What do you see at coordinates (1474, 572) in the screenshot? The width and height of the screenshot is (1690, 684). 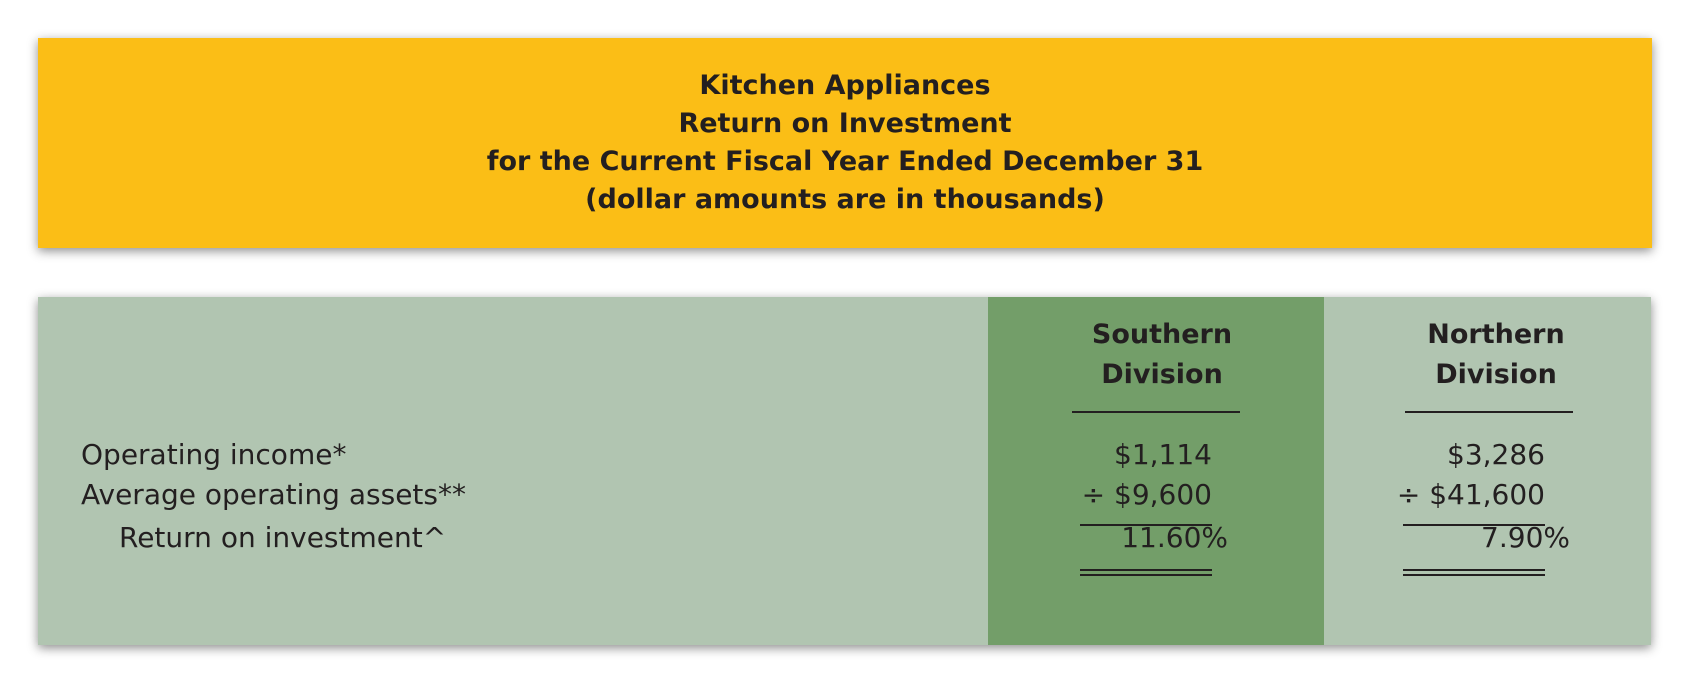 I see `northern-total-double-underline` at bounding box center [1474, 572].